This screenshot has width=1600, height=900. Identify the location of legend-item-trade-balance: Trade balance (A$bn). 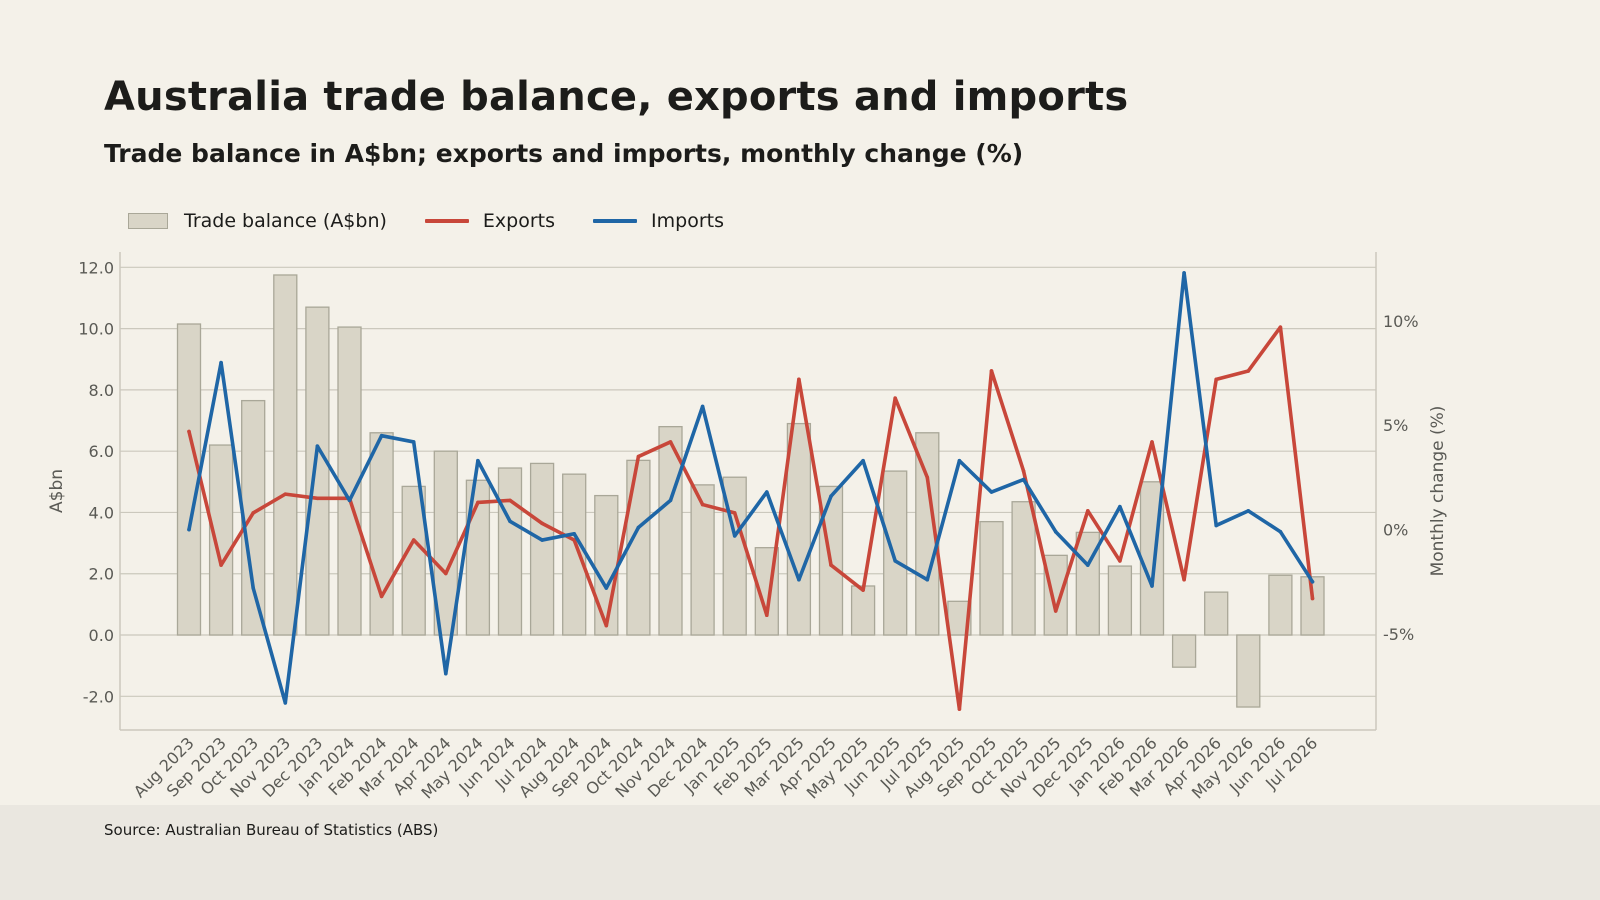
(257, 221).